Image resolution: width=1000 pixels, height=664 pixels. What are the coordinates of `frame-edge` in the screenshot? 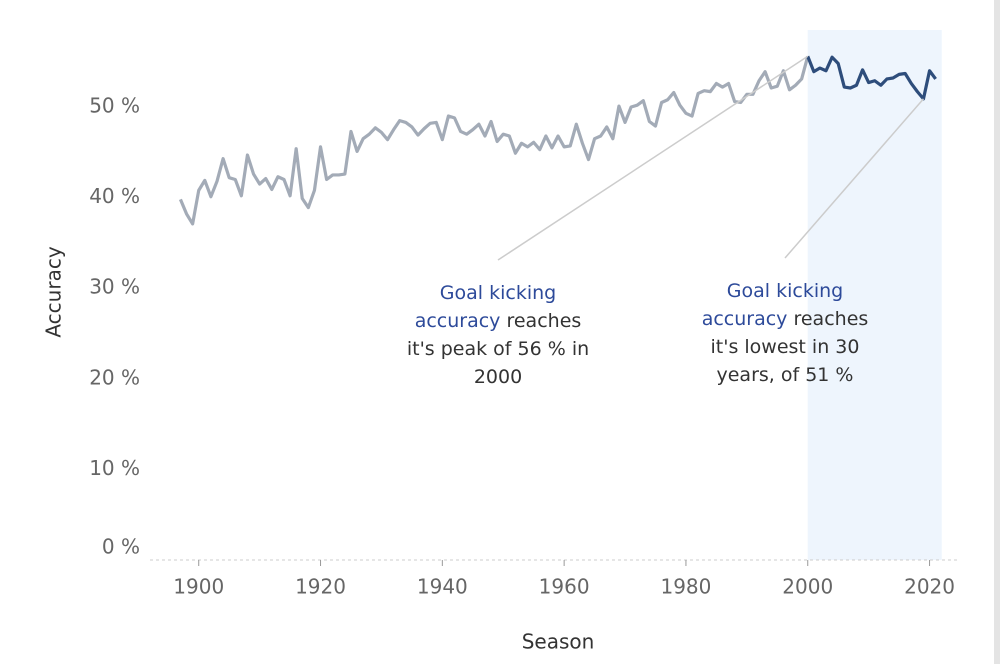 It's located at (997, 332).